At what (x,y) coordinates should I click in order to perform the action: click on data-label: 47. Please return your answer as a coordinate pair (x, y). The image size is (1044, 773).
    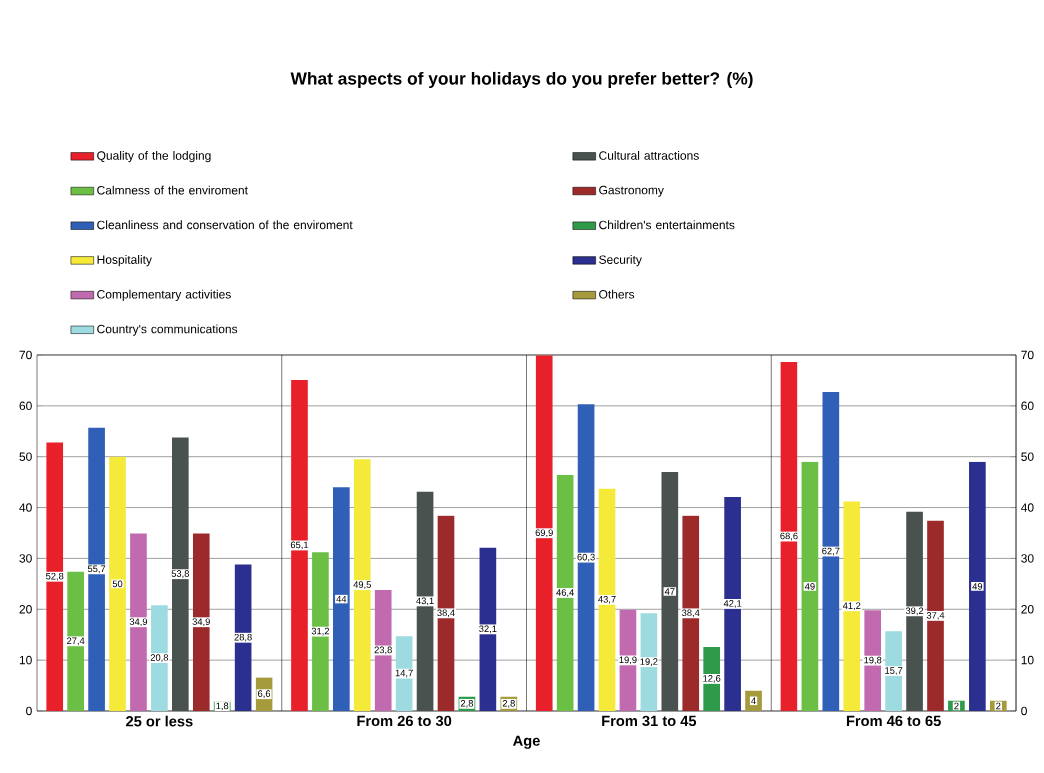
    Looking at the image, I should click on (669, 591).